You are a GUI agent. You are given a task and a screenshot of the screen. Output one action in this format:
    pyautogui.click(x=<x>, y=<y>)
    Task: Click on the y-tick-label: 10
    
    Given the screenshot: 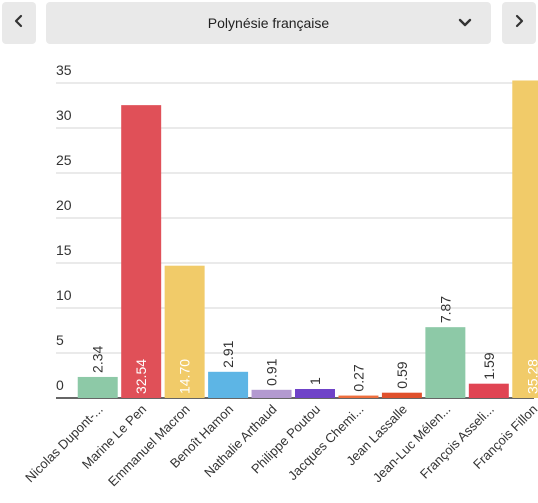 What is the action you would take?
    pyautogui.click(x=64, y=295)
    